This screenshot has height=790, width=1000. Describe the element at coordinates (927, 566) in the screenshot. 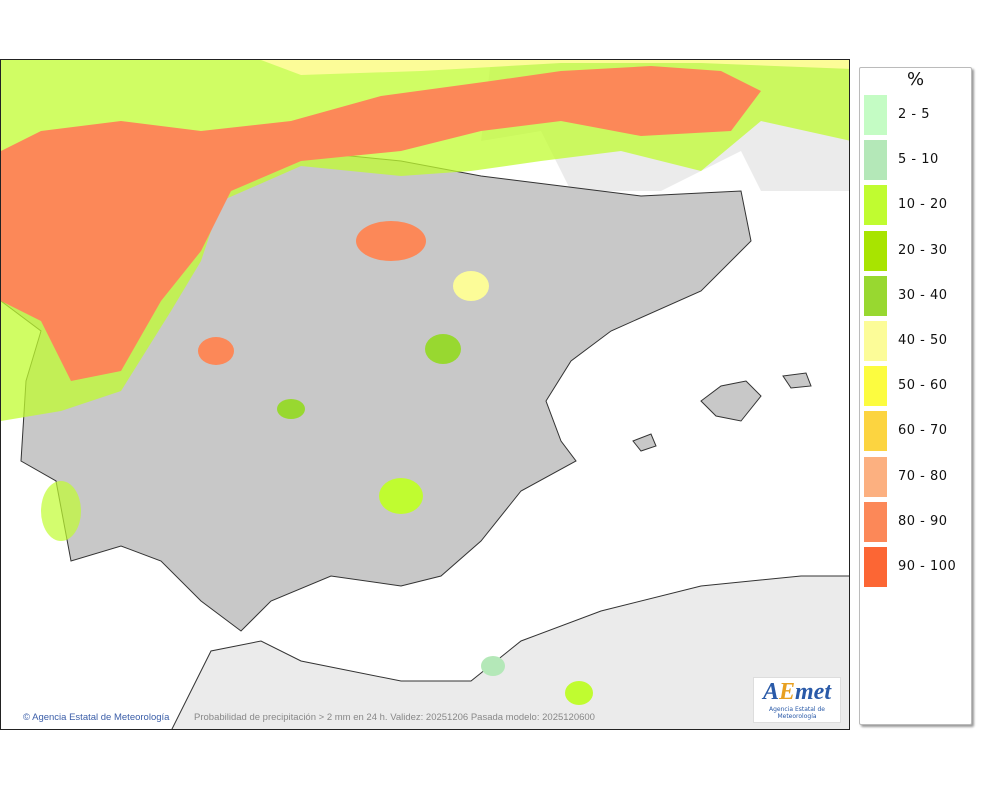

I see `legend-label: 90 - 100` at that location.